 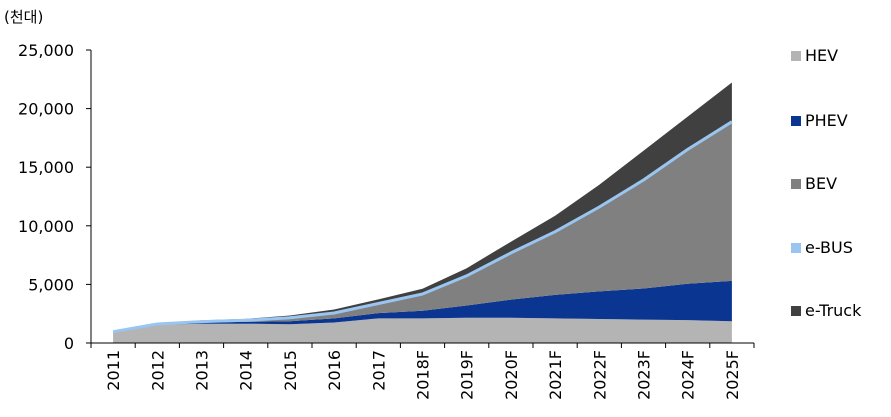 I want to click on legend-item-phev: PHEV, so click(x=819, y=120).